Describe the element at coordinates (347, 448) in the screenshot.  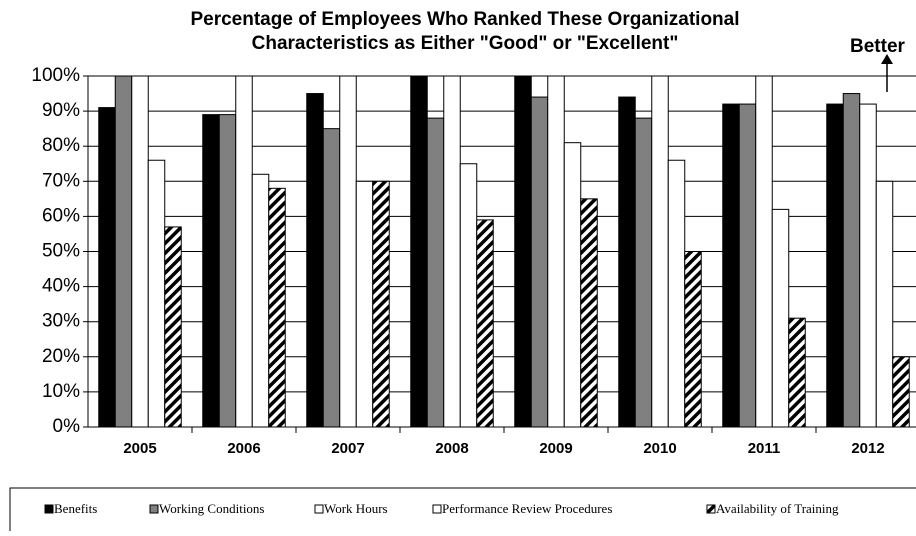
I see `x-tick-label: 2007` at that location.